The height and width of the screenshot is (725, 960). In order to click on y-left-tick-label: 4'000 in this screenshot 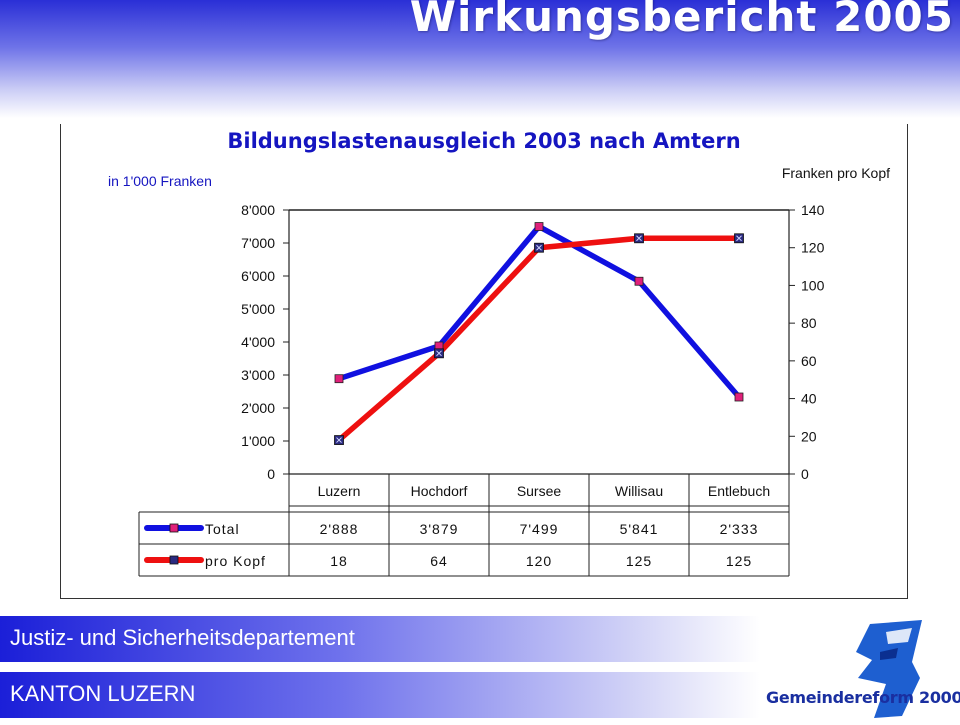, I will do `click(258, 342)`.